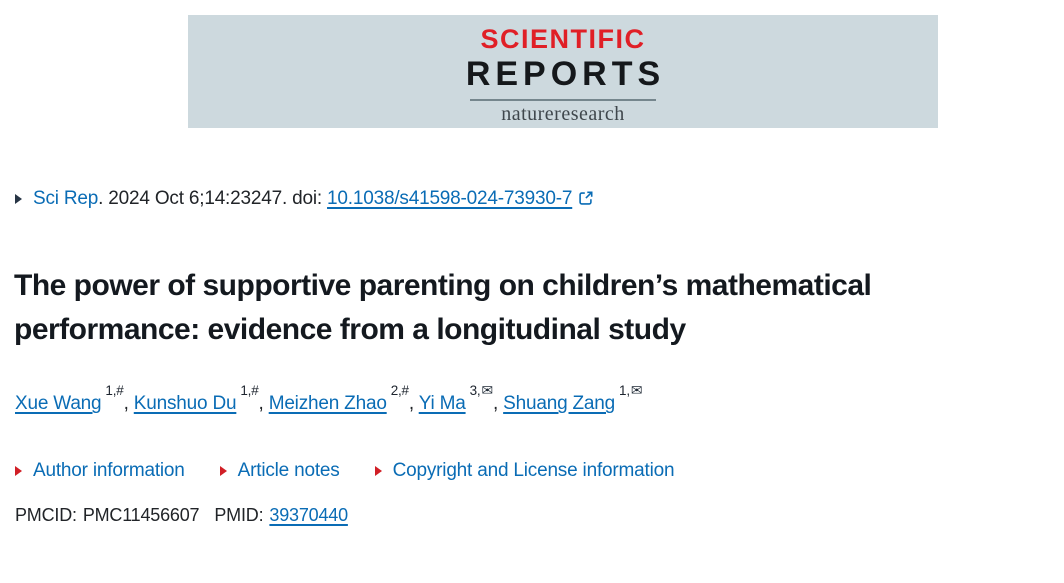  I want to click on author-link: Meizhen Zhao, so click(327, 404).